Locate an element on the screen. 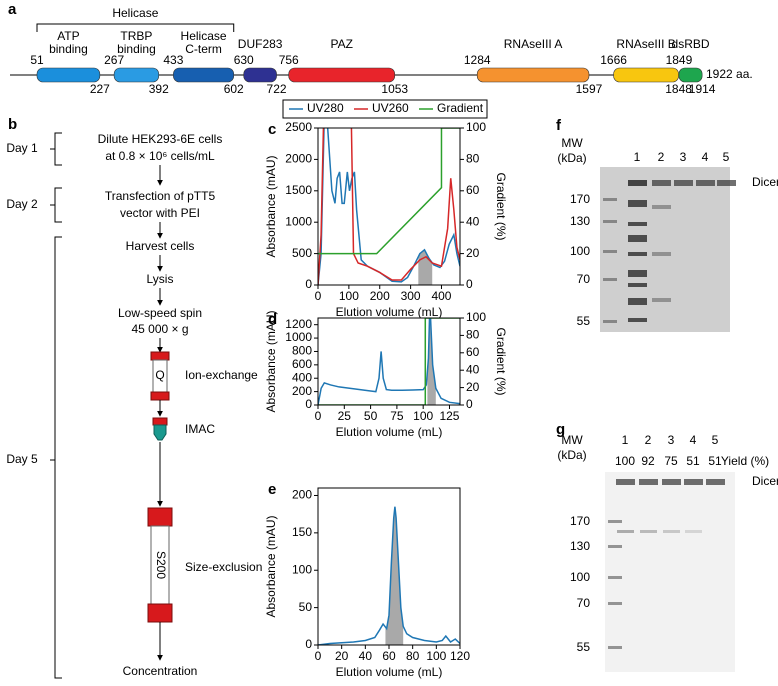 This screenshot has width=778, height=686. domain-name: ATP is located at coordinates (68, 36).